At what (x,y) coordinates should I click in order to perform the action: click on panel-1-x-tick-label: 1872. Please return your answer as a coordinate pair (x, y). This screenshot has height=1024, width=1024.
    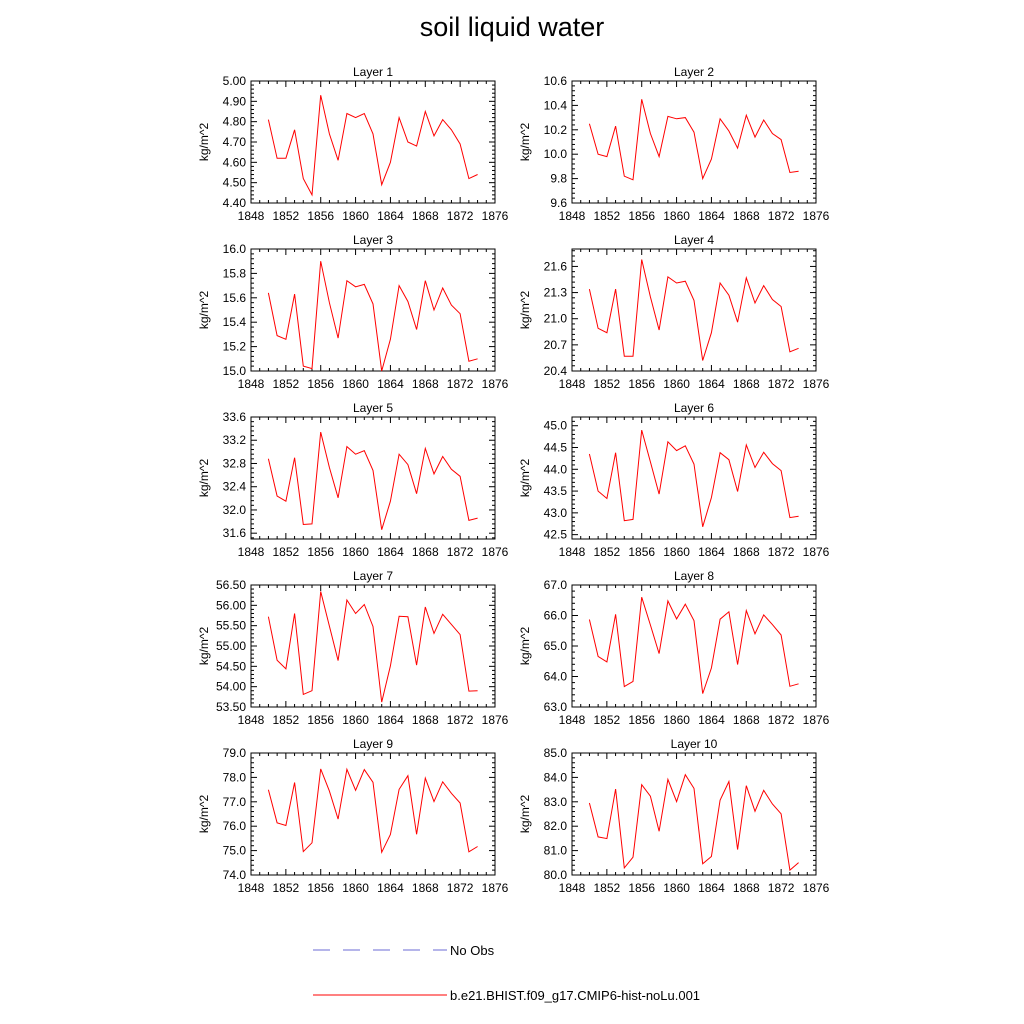
    Looking at the image, I should click on (460, 216).